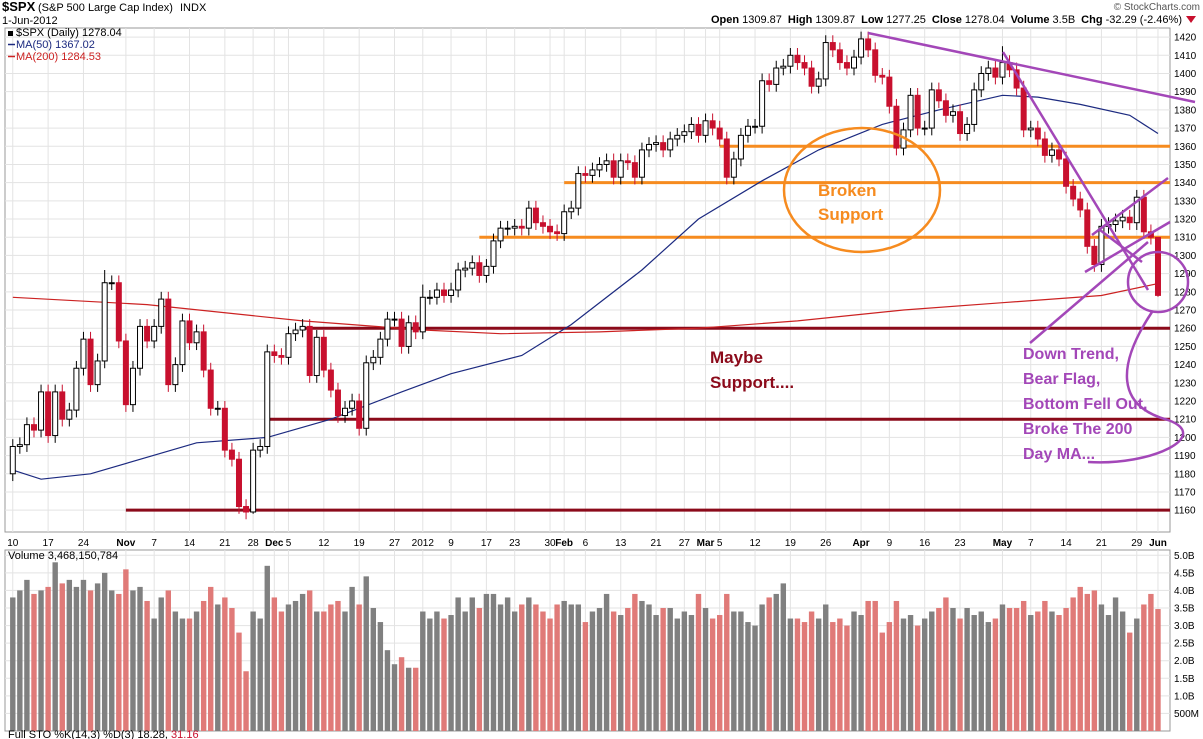 This screenshot has height=739, width=1203. I want to click on x-tick-label: May, so click(1003, 543).